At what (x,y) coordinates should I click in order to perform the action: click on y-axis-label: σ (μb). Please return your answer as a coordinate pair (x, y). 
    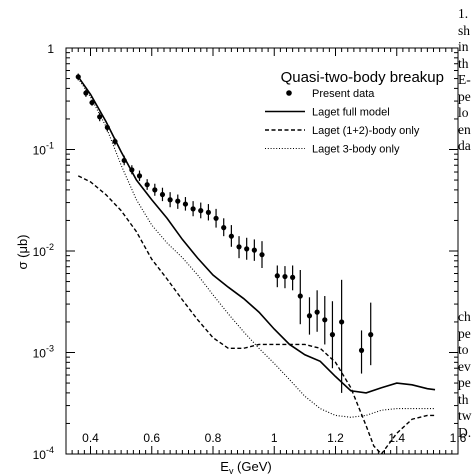
    Looking at the image, I should click on (22, 251).